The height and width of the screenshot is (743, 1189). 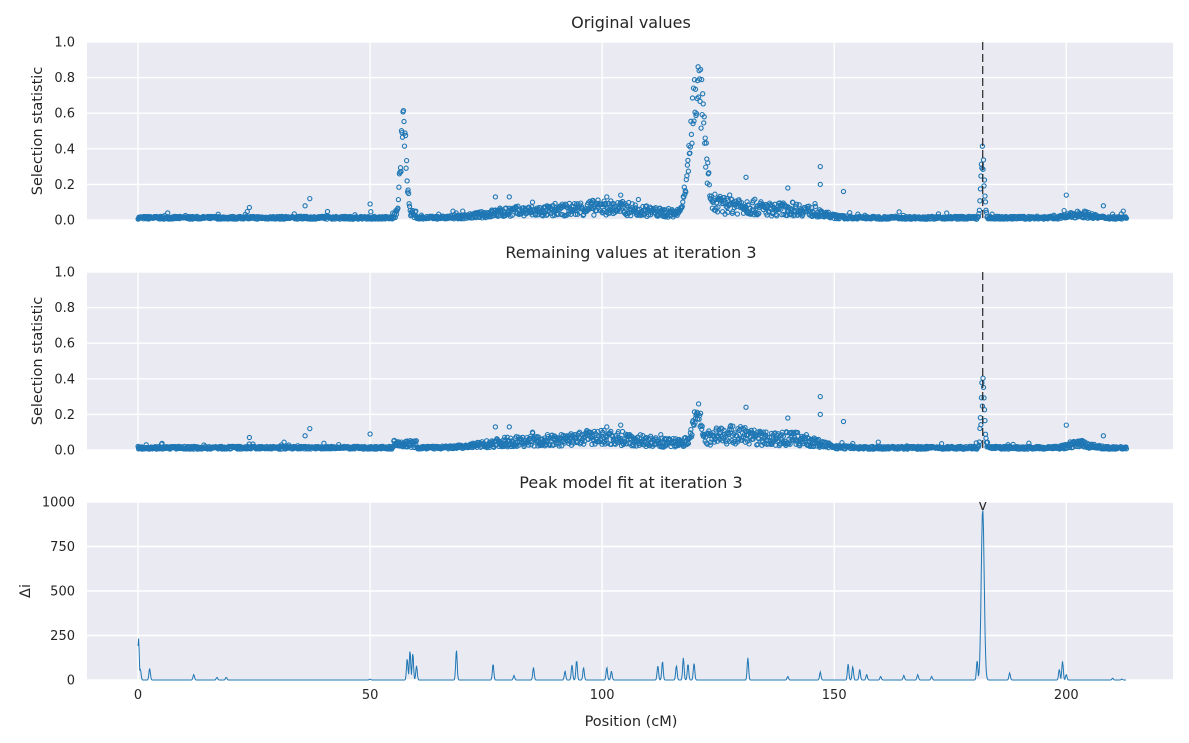 What do you see at coordinates (64, 451) in the screenshot?
I see `y-tick-label: 0.0` at bounding box center [64, 451].